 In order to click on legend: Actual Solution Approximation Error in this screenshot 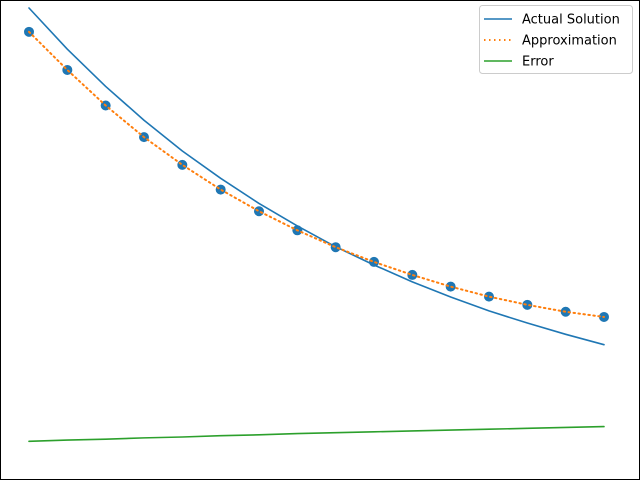, I will do `click(556, 39)`.